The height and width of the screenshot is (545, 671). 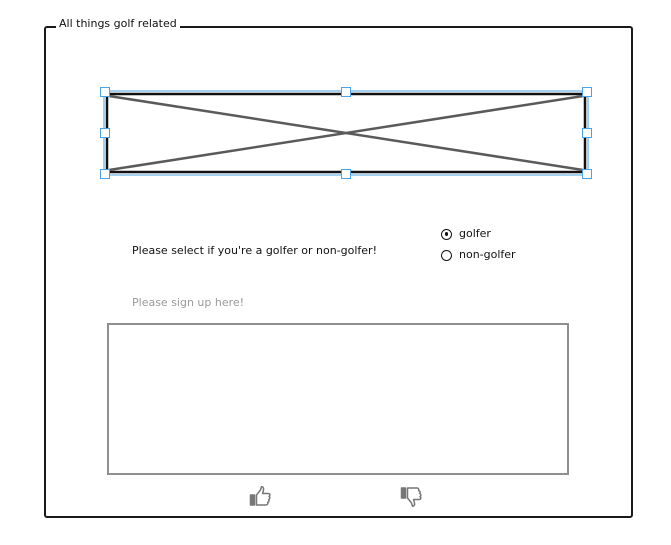 I want to click on radio-label-non-golfer: non-golfer, so click(x=487, y=254).